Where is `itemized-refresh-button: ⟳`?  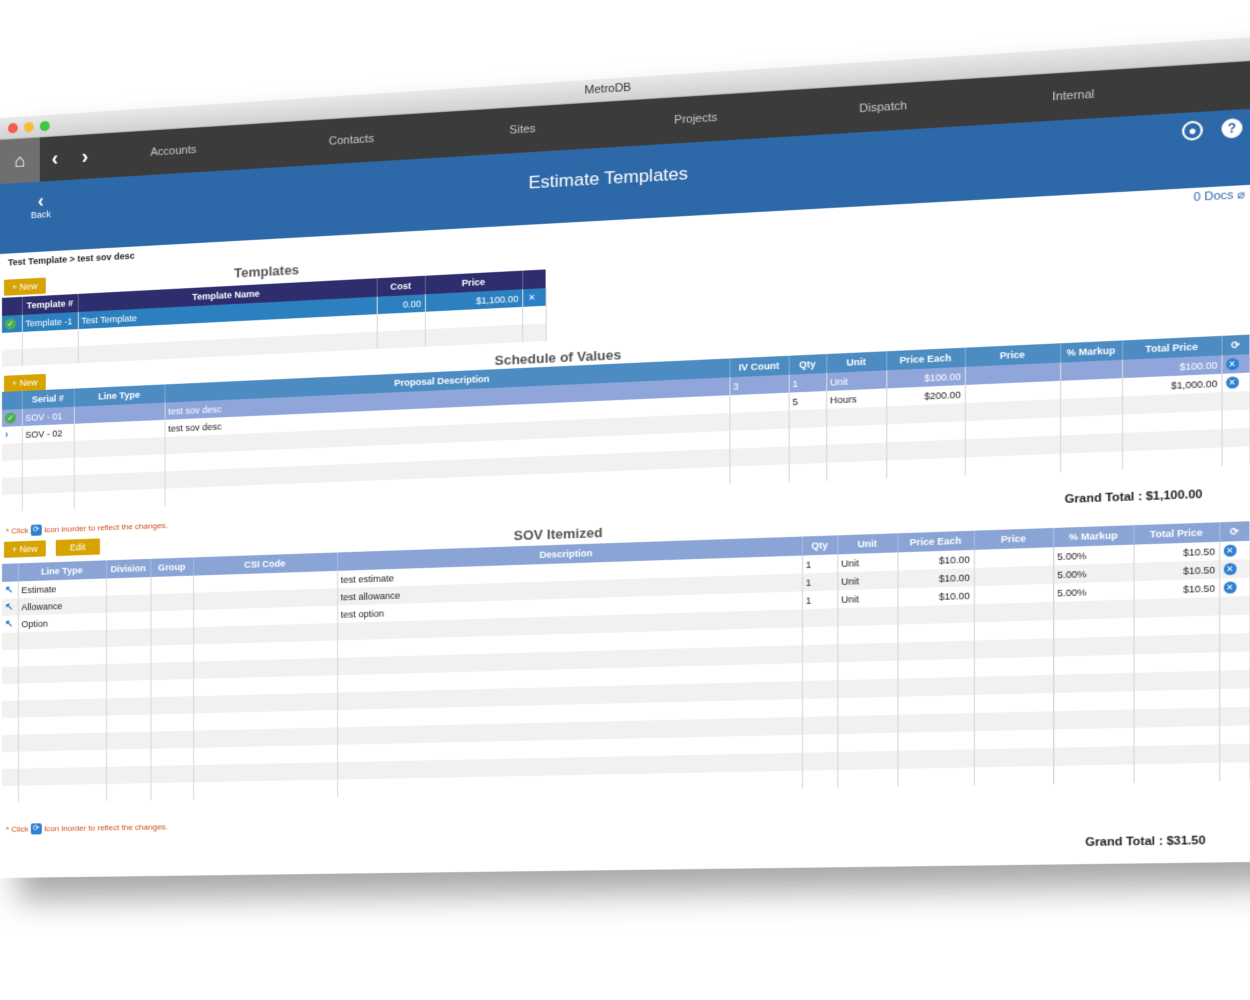 itemized-refresh-button: ⟳ is located at coordinates (1234, 531).